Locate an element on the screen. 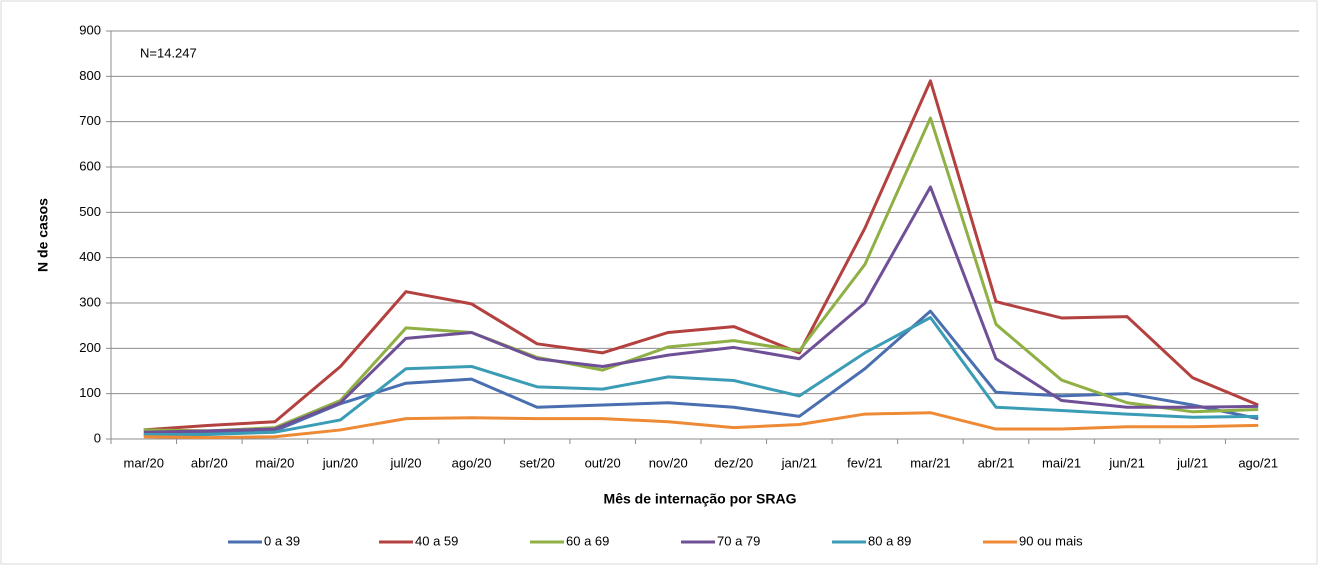  x-tick-label: jun/21 is located at coordinates (1126, 462).